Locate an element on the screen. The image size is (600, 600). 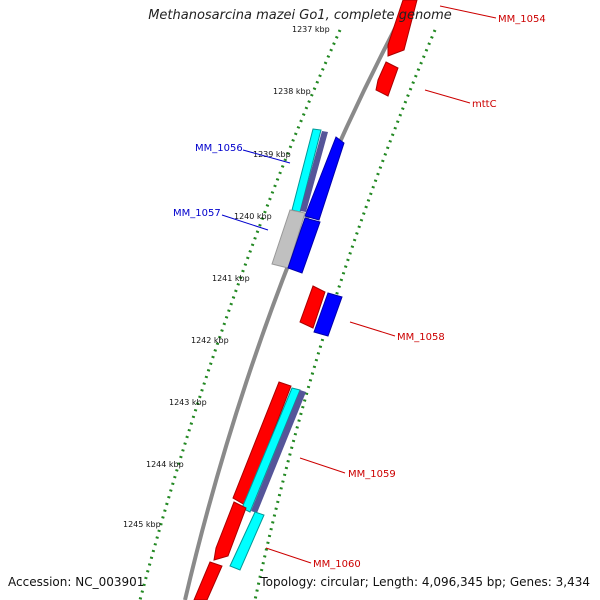
ruler-label-1240: 1240 kbp is located at coordinates (253, 216).